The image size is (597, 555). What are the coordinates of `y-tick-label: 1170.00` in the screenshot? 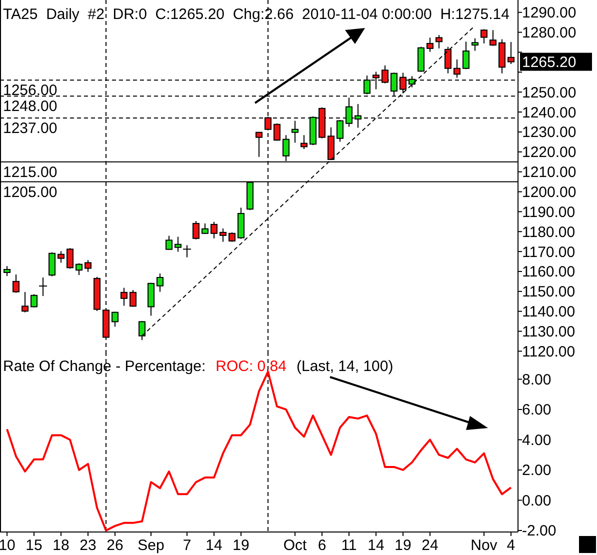 It's located at (549, 252).